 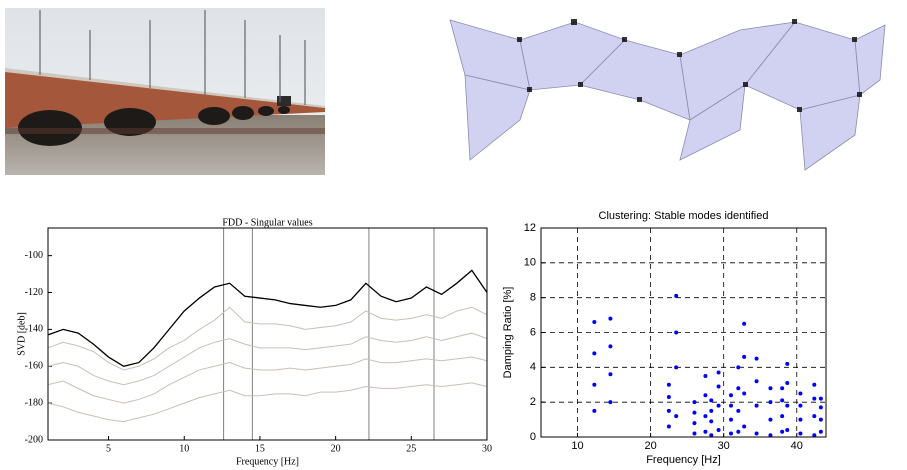 I want to click on y-tick-label: -180, so click(x=34, y=402).